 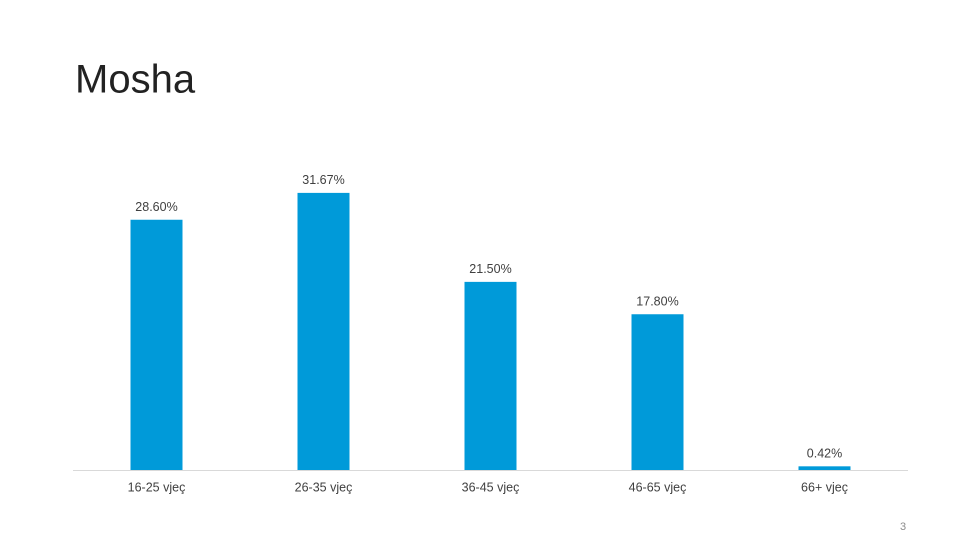 I want to click on x-tick-label: 46-65 vjeç, so click(x=658, y=487).